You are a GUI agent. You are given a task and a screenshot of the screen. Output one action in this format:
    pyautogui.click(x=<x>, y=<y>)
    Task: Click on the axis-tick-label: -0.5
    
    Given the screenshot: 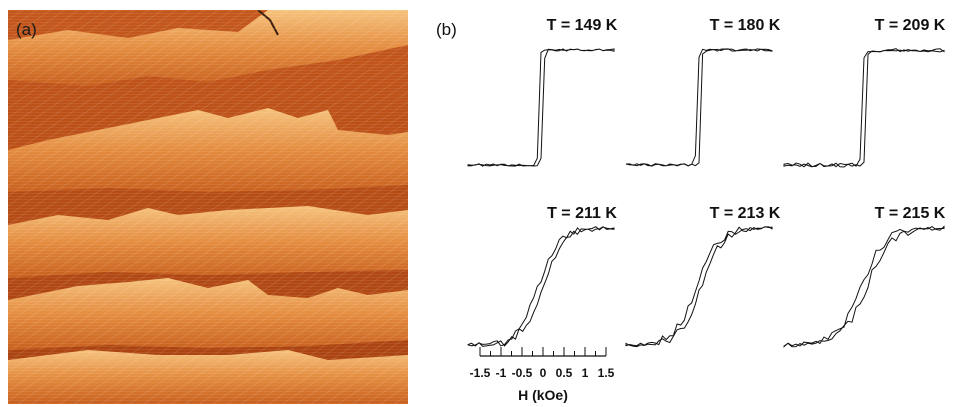 What is the action you would take?
    pyautogui.click(x=522, y=373)
    